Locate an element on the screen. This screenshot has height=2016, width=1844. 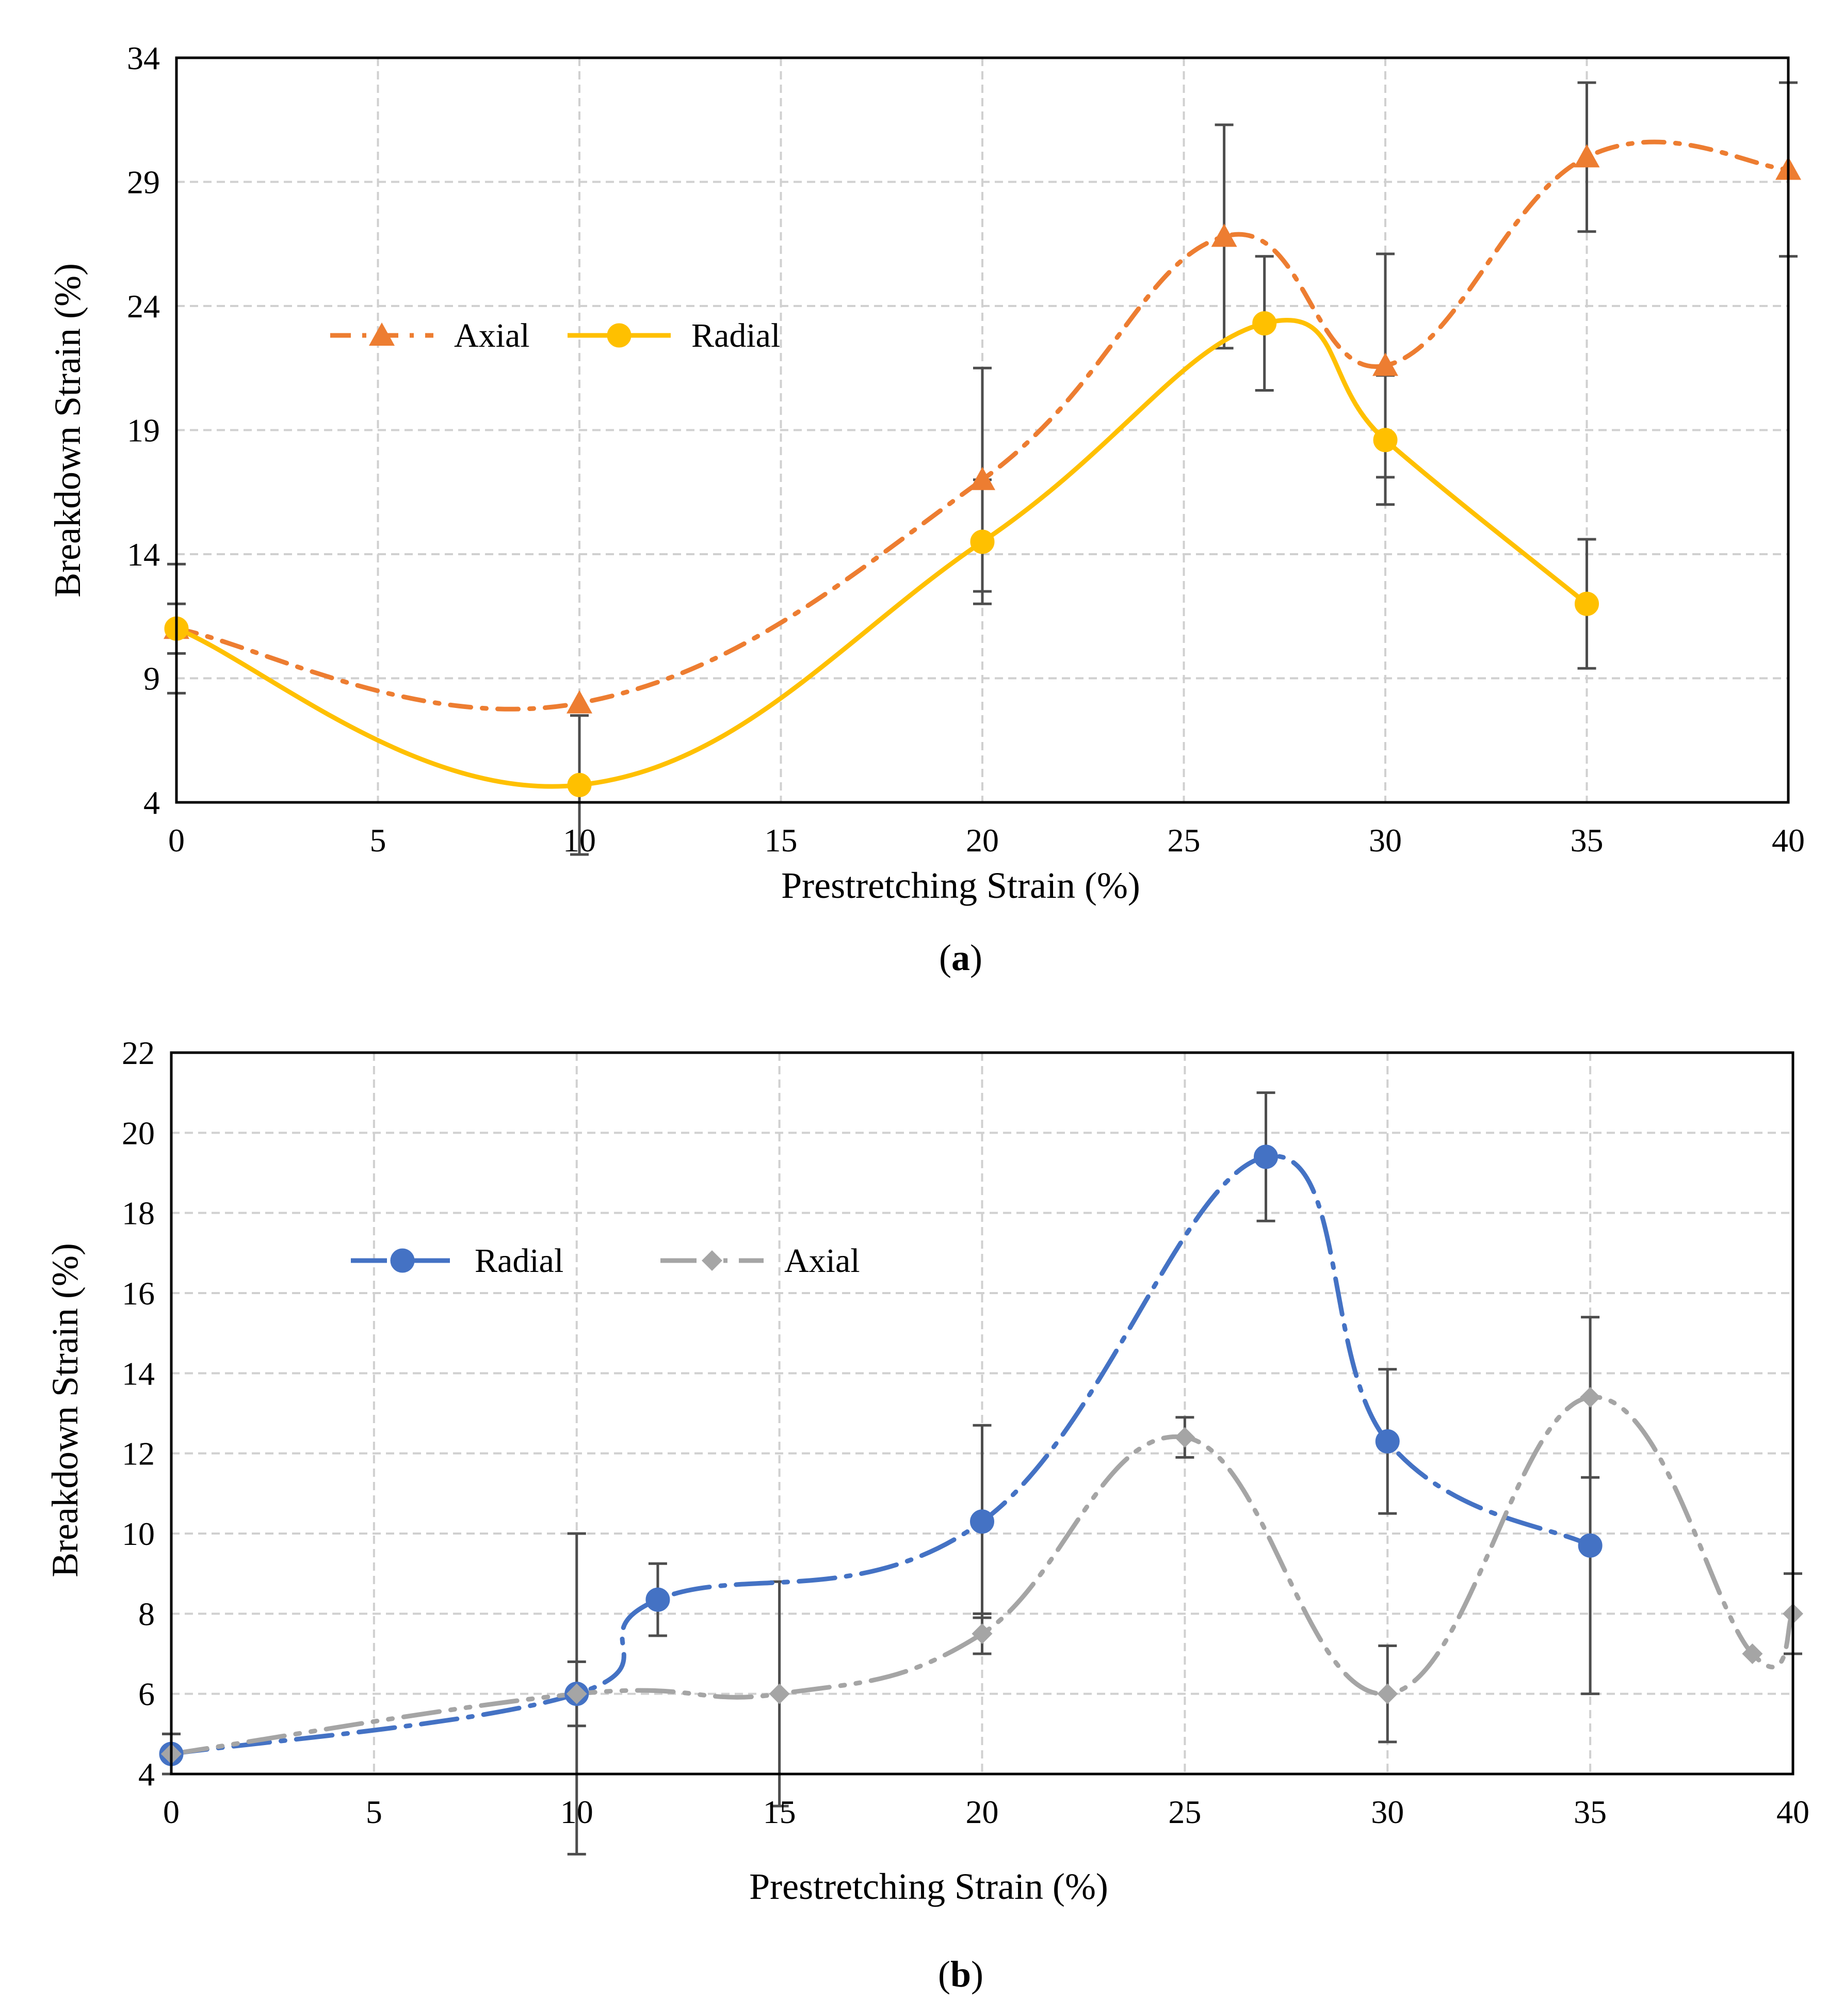
y-tick-label: 24 is located at coordinates (143, 307).